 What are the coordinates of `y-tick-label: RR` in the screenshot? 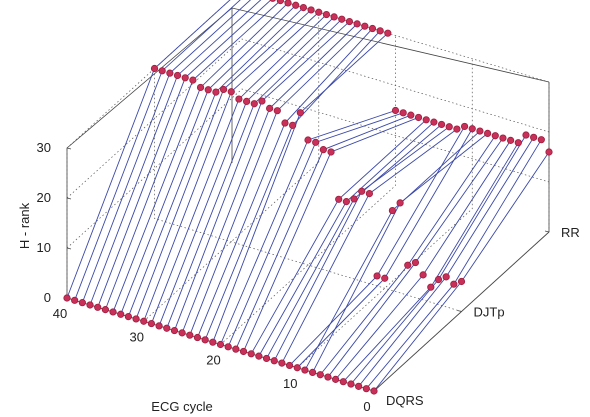 It's located at (570, 232).